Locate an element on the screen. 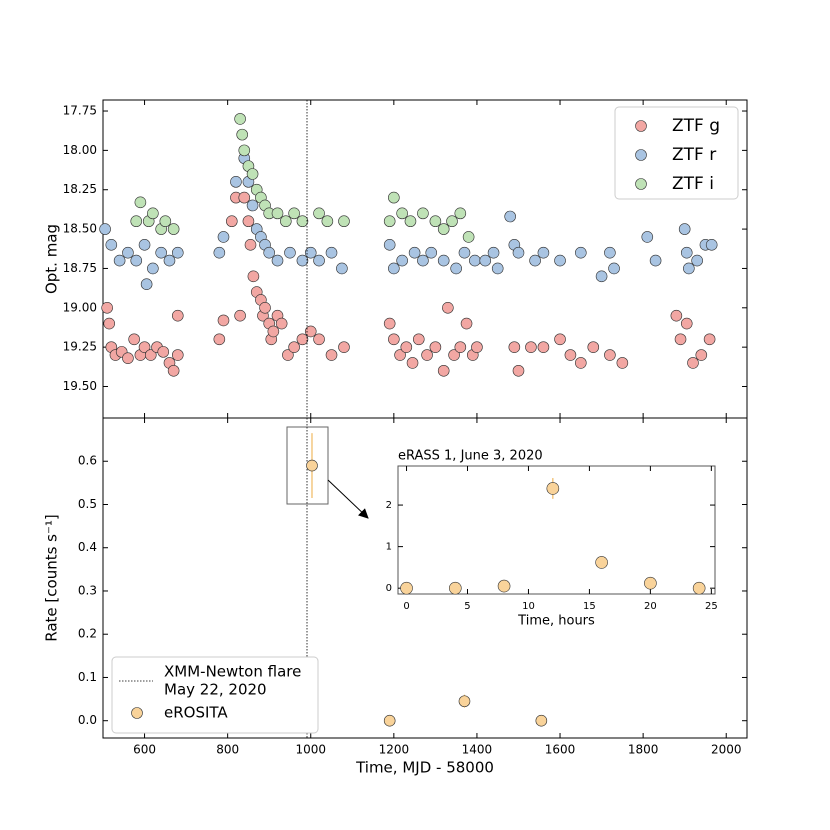 This screenshot has height=830, width=830. y-tick-label: 18.75 is located at coordinates (80, 268).